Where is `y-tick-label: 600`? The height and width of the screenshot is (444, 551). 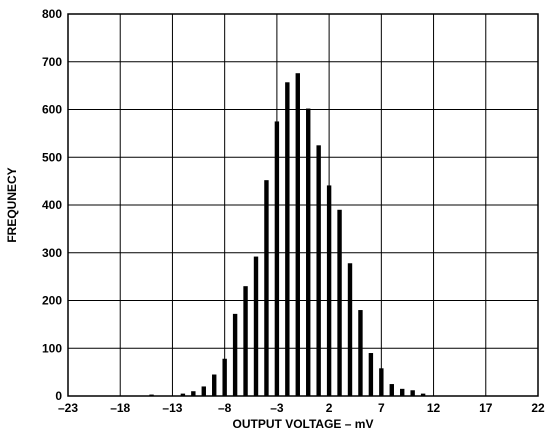
y-tick-label: 600 is located at coordinates (52, 110).